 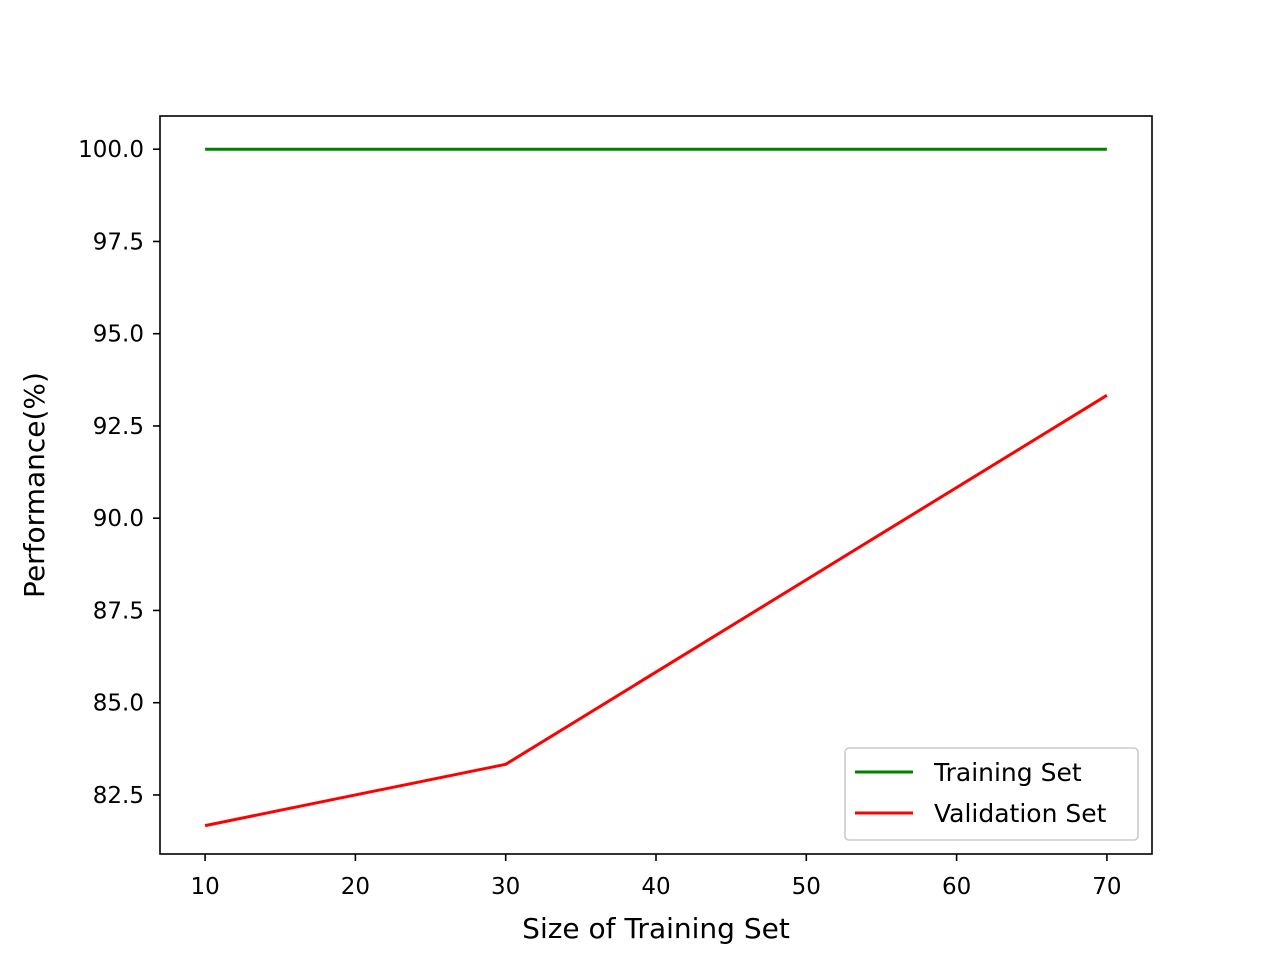 I want to click on y-tick-label: 92.5, so click(x=118, y=427).